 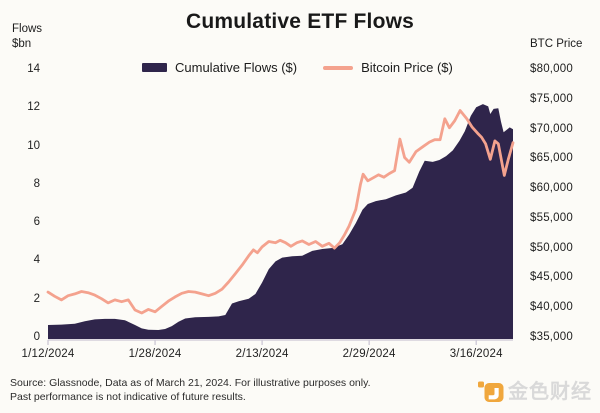 I want to click on y-left-tick-label: 2, so click(x=36, y=298).